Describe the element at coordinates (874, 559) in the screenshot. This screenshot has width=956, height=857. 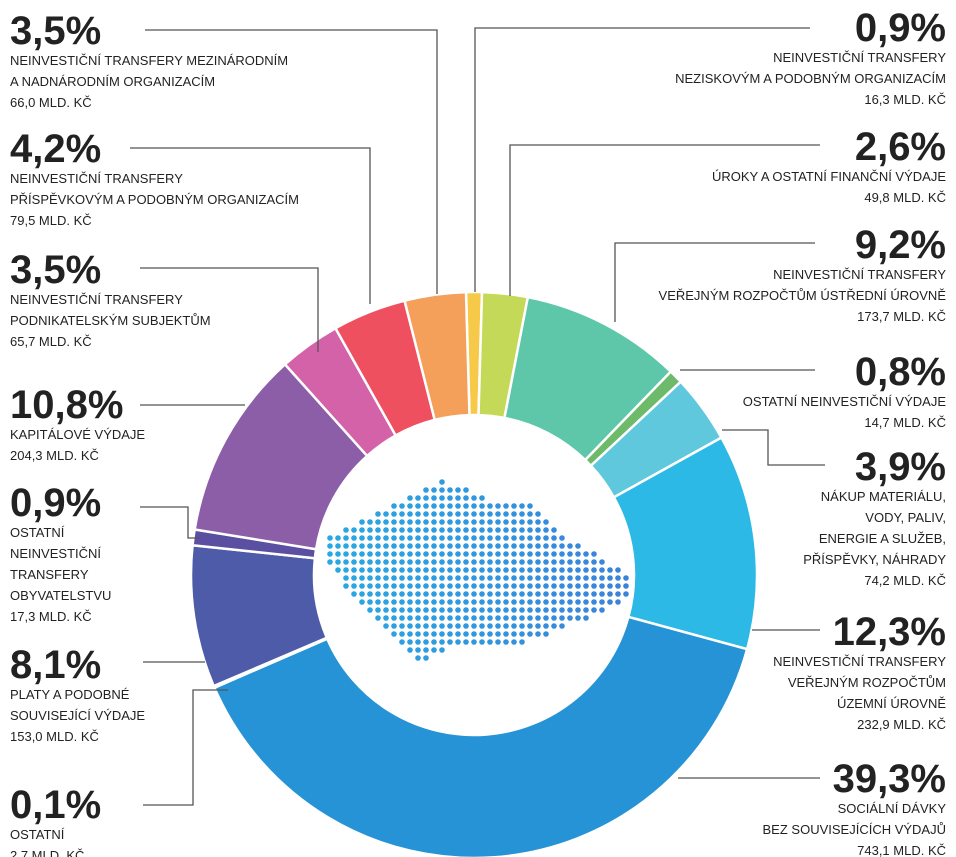
I see `category-label: PŘÍSPĚVKY, NÁHRADY` at that location.